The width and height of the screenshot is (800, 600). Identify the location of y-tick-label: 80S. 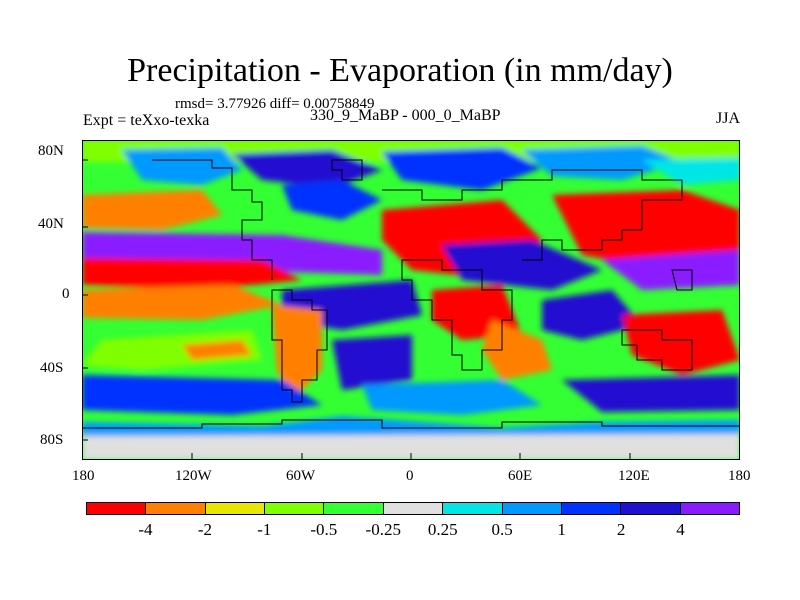
(52, 440).